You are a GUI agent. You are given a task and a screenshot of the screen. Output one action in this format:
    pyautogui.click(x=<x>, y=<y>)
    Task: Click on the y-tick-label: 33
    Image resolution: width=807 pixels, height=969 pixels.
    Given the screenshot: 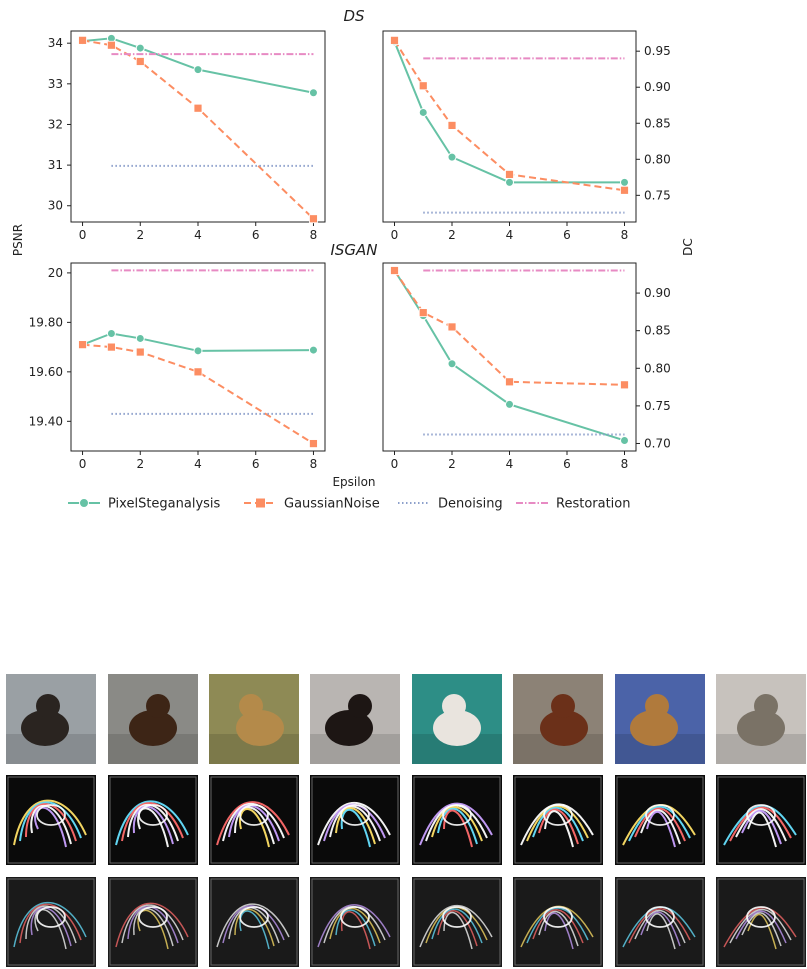 What is the action you would take?
    pyautogui.click(x=55, y=84)
    